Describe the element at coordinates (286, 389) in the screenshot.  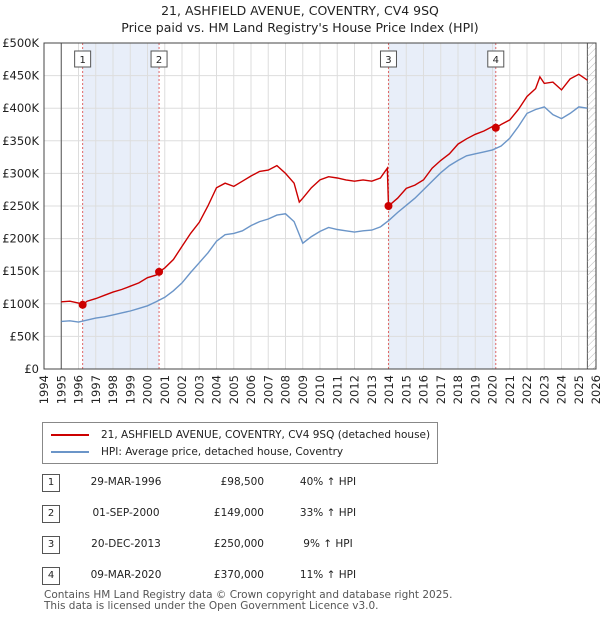
I see `x-tick-label: 2008` at that location.